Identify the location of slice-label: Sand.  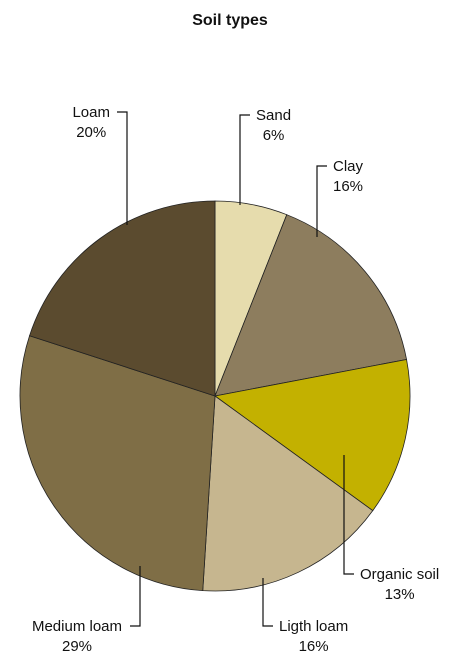
(273, 115).